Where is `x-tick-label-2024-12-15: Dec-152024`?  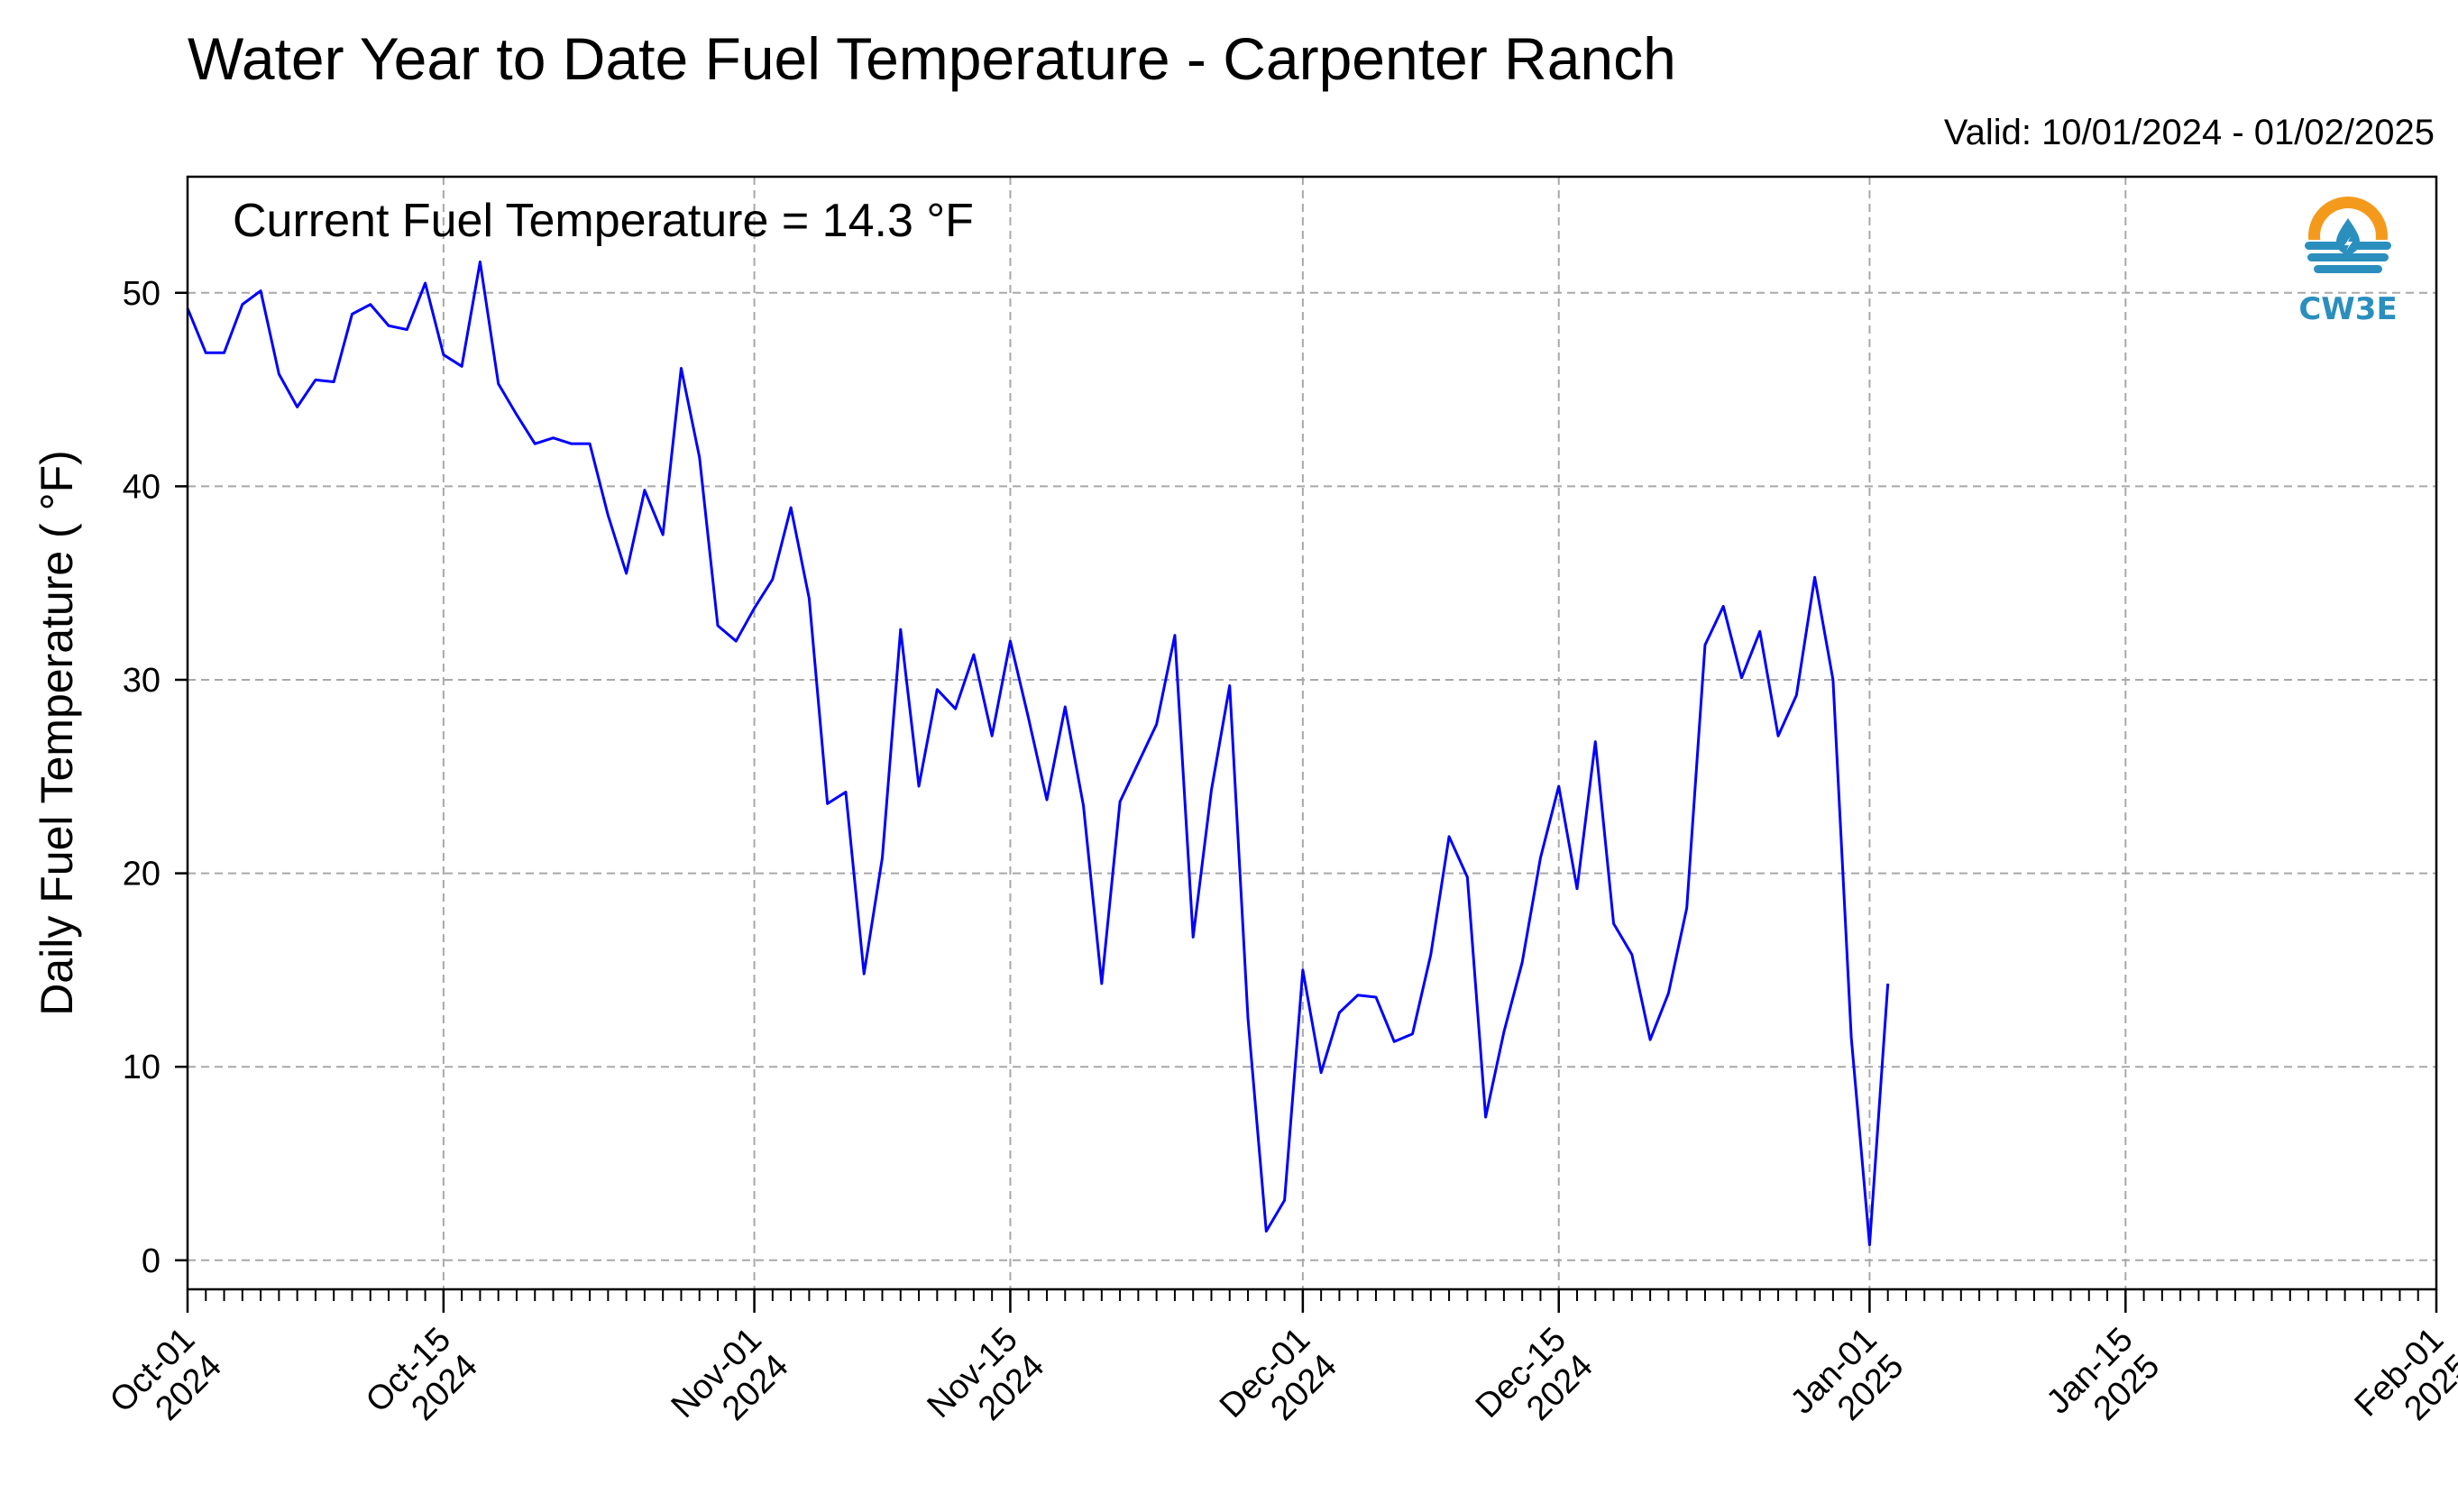
x-tick-label-2024-12-15: Dec-152024 is located at coordinates (1534, 1387).